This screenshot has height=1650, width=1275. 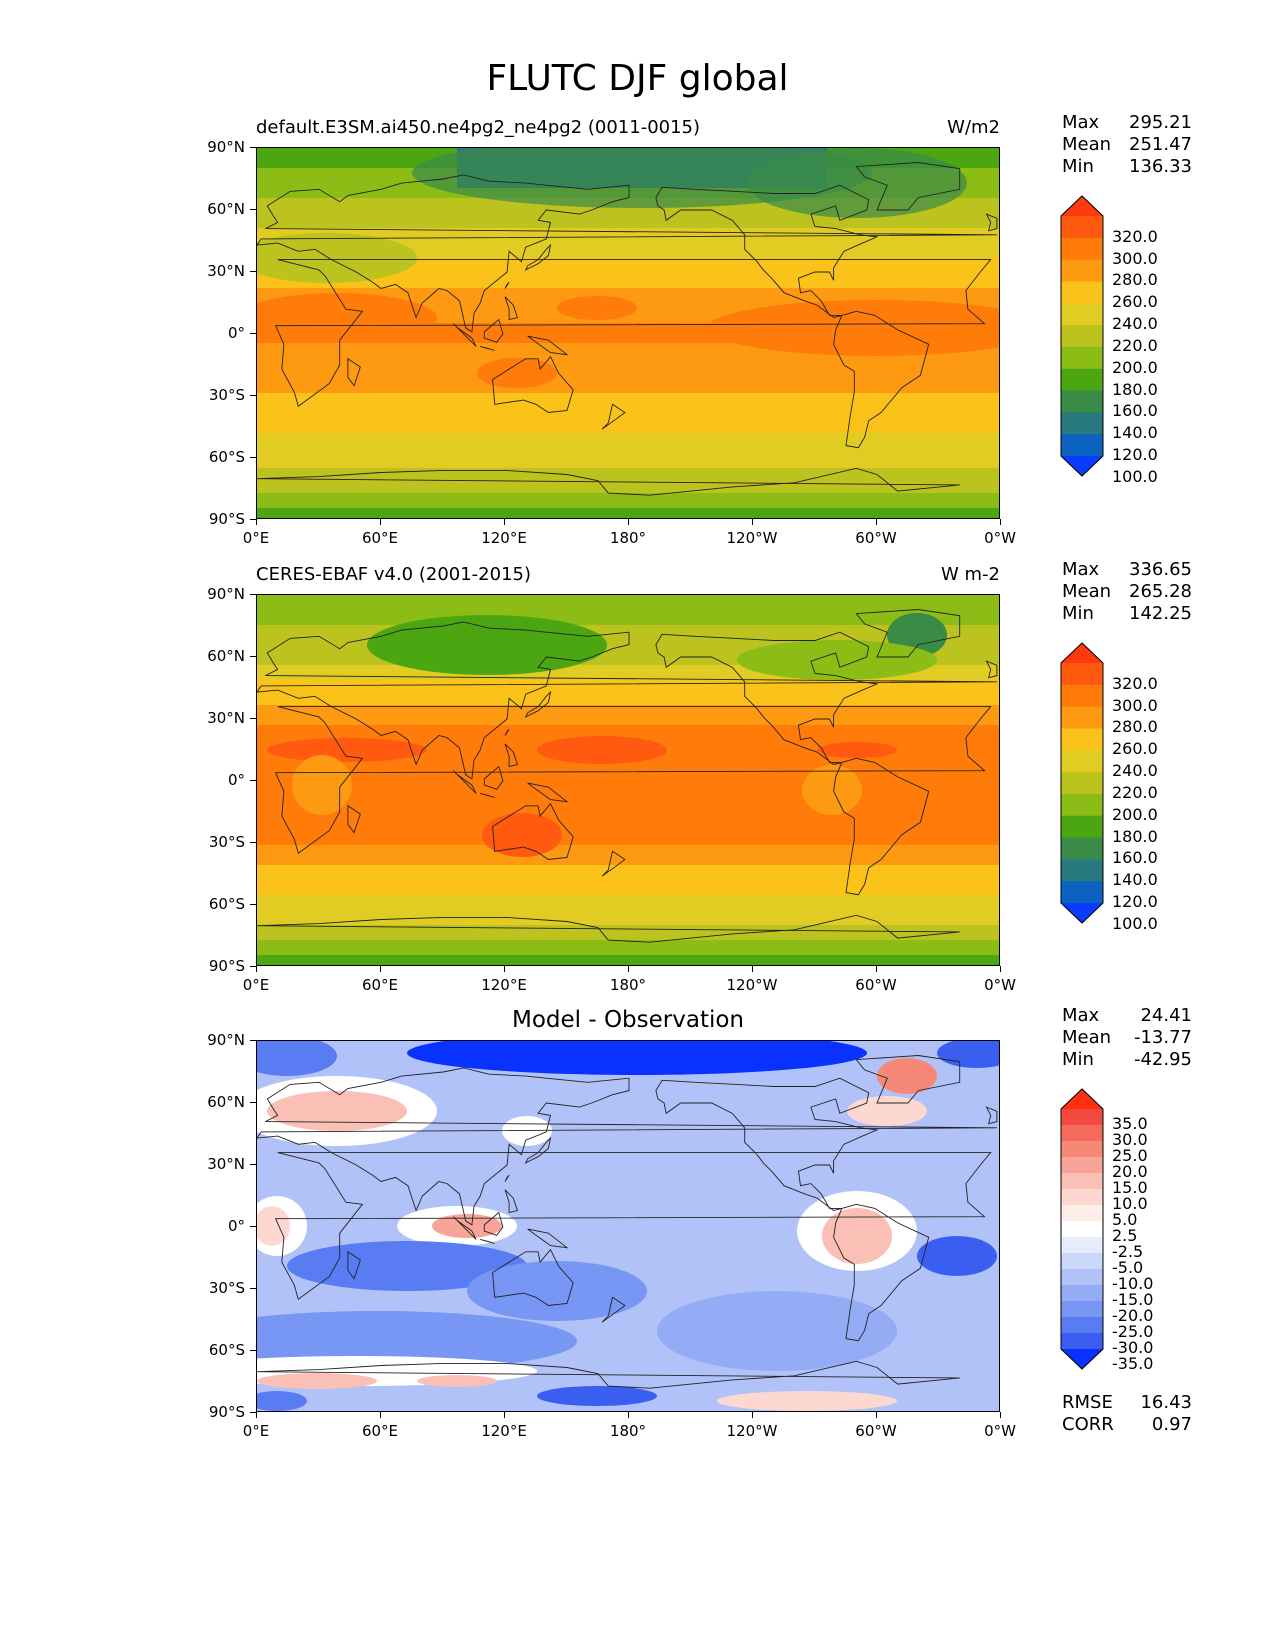 I want to click on stat-value: 336.65, so click(x=1160, y=569).